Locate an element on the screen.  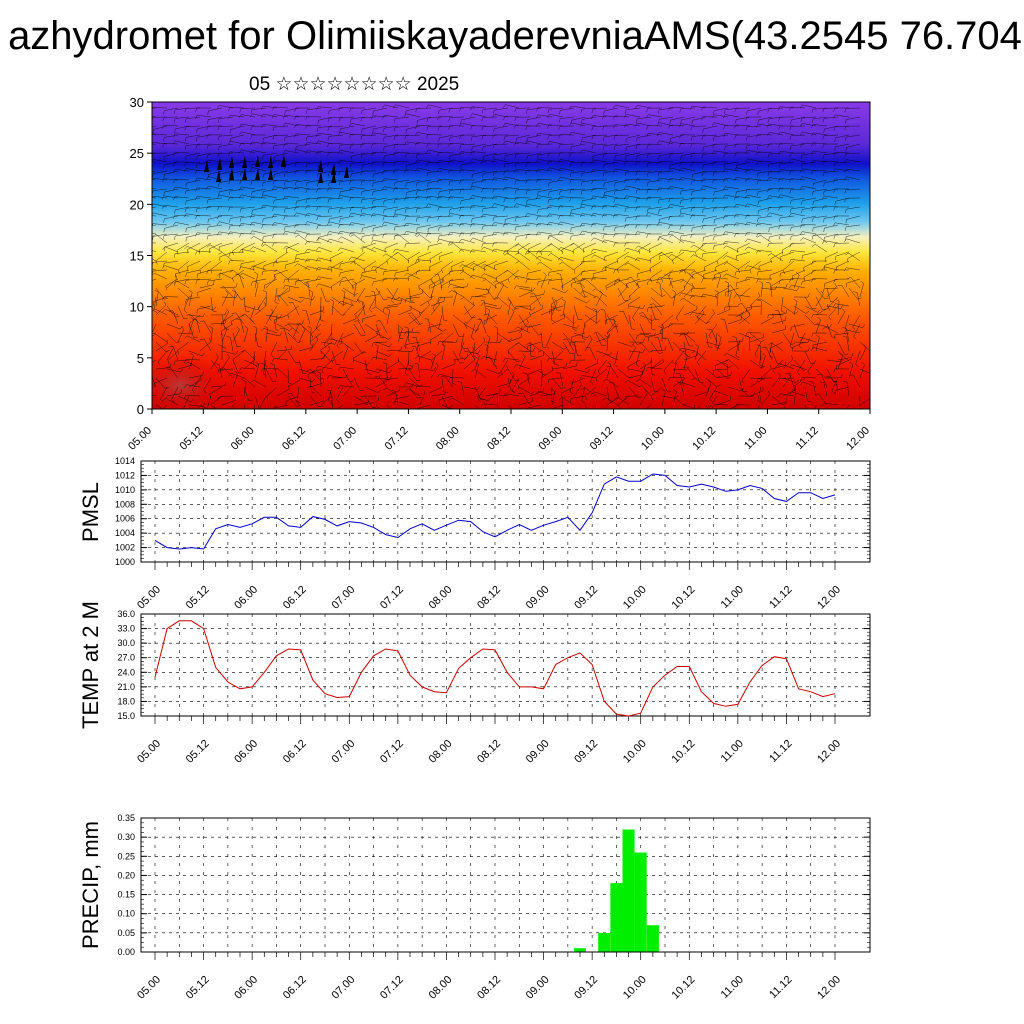
pmsl-x-tick-label: 11.12 is located at coordinates (780, 597).